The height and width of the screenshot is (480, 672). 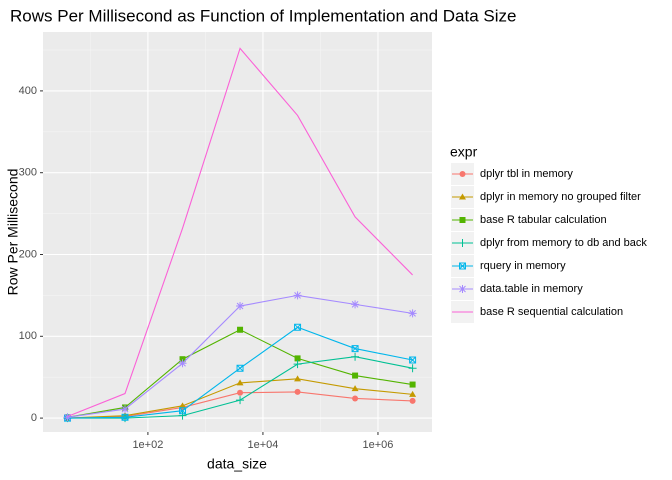 I want to click on x-tick-label: 1e+02, so click(x=147, y=445).